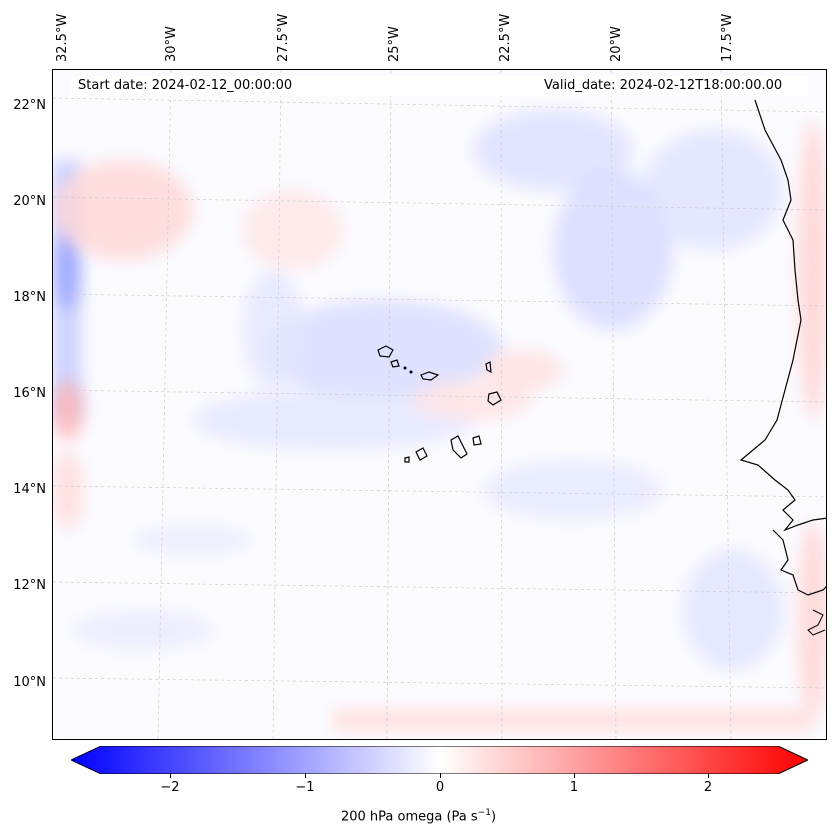  What do you see at coordinates (170, 787) in the screenshot?
I see `colorbar-tick-label: −2` at bounding box center [170, 787].